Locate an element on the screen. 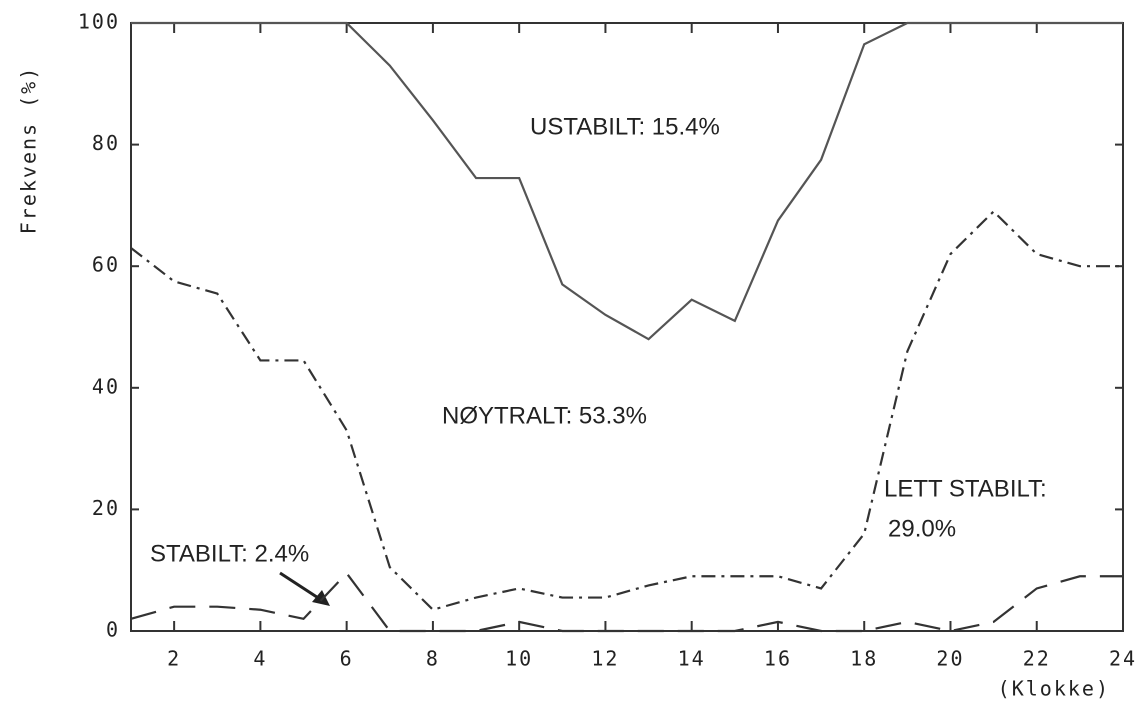 The width and height of the screenshot is (1141, 703). x-tick-label: 18 is located at coordinates (864, 659).